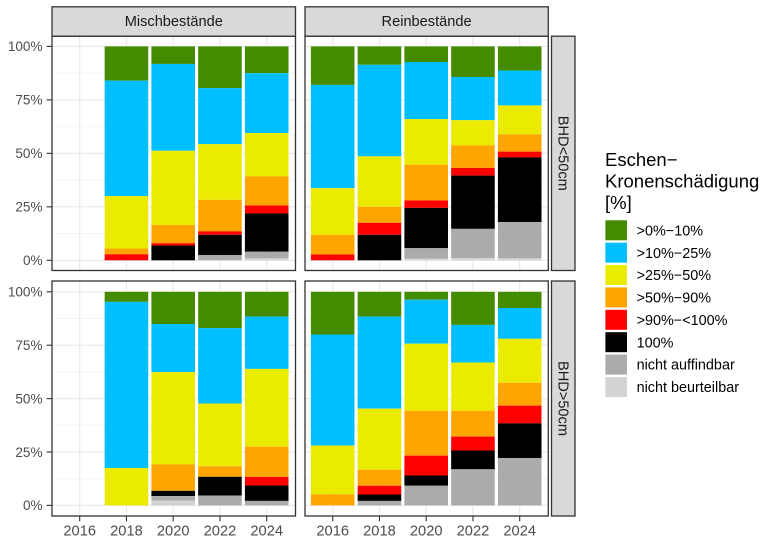 This screenshot has width=774, height=542. What do you see at coordinates (688, 388) in the screenshot?
I see `svg-text: nicht beurteilbar` at bounding box center [688, 388].